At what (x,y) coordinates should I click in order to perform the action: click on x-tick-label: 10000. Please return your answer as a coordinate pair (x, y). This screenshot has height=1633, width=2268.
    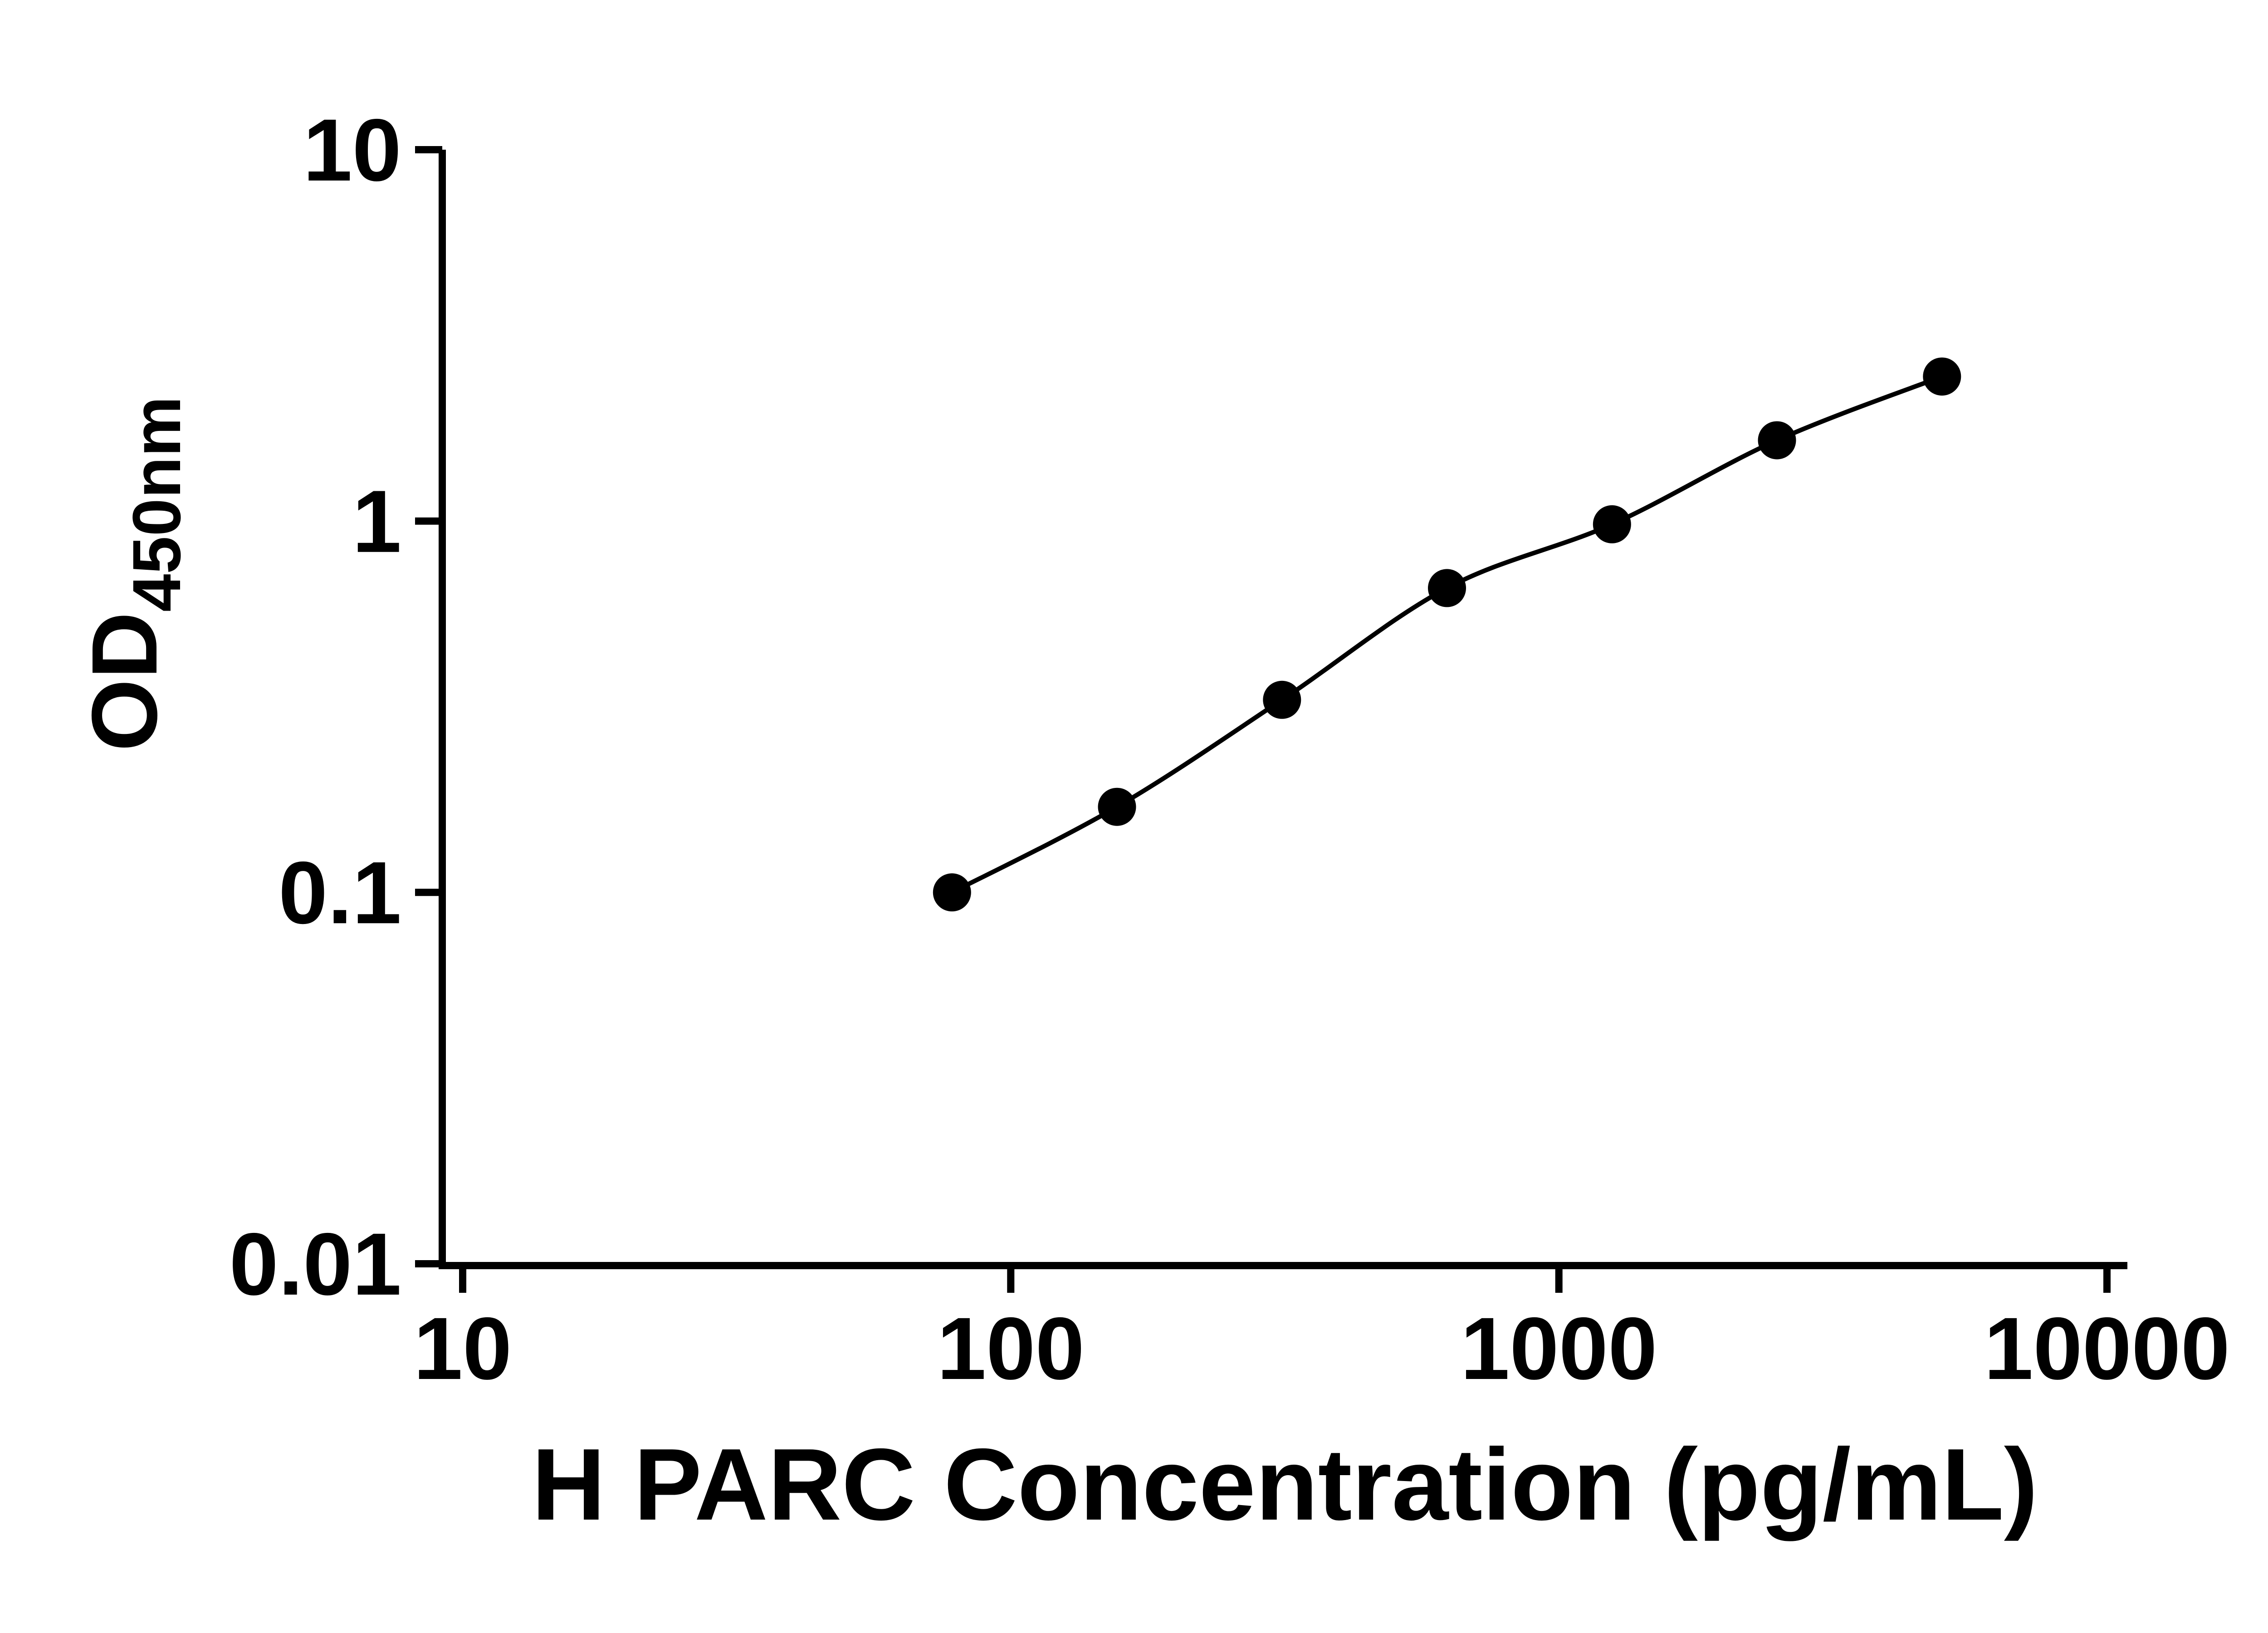
    Looking at the image, I should click on (2107, 1348).